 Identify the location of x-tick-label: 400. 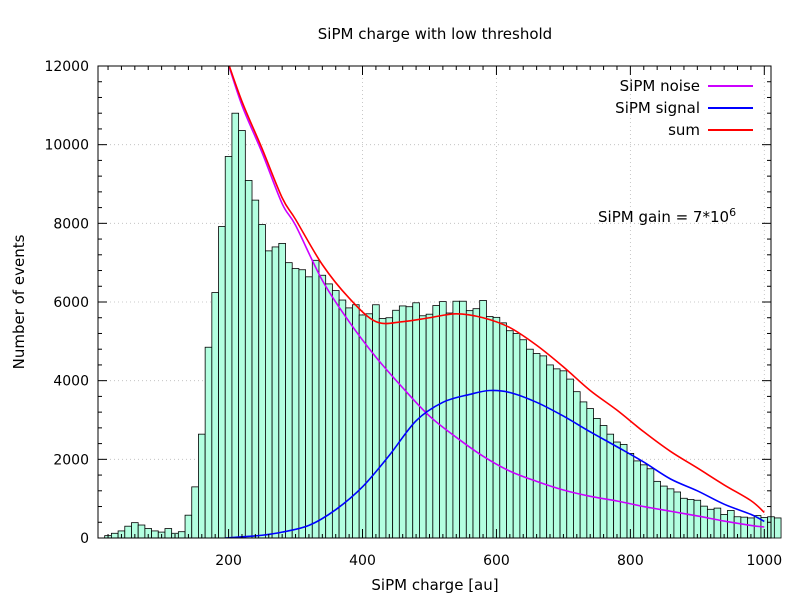
(362, 561).